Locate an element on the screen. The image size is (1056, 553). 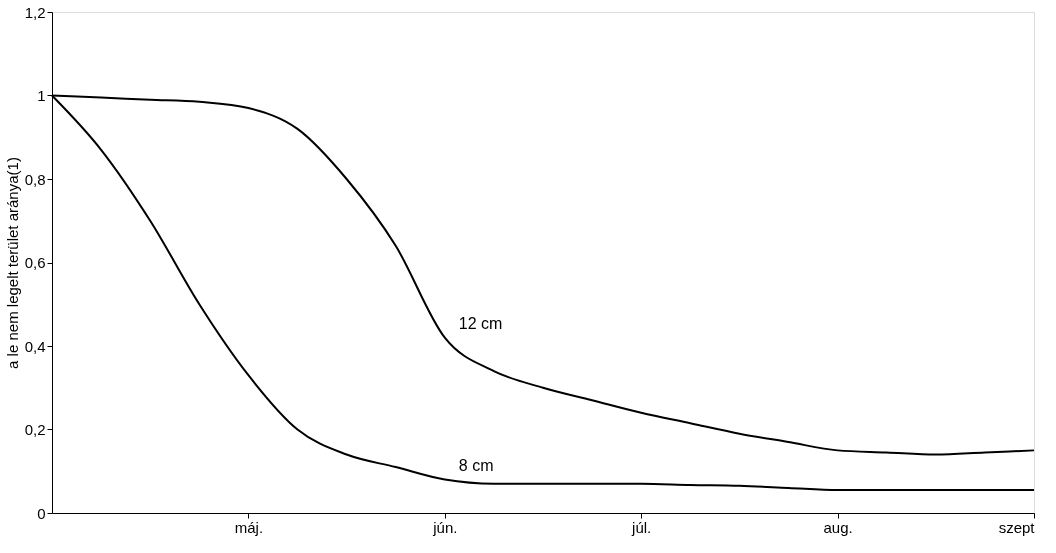
y-tick-label: 0,6 is located at coordinates (35, 262).